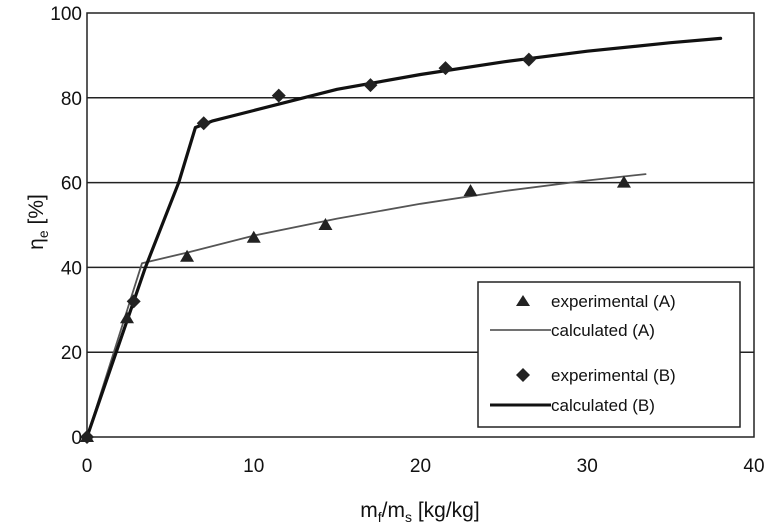 This screenshot has width=774, height=527. Describe the element at coordinates (87, 466) in the screenshot. I see `x-tick-label: 0` at that location.